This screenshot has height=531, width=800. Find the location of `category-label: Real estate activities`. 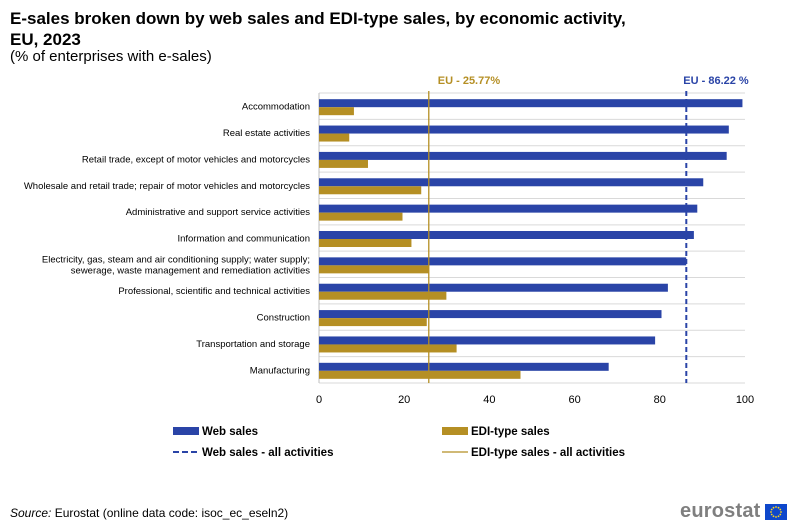

category-label: Real estate activities is located at coordinates (266, 133).